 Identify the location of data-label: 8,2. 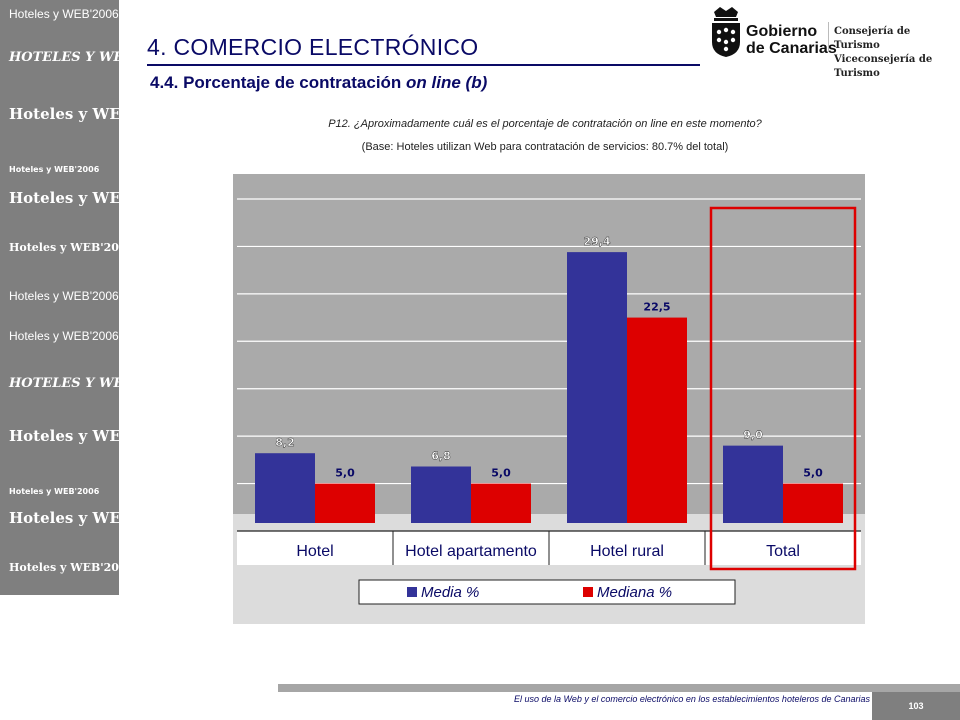
(285, 442).